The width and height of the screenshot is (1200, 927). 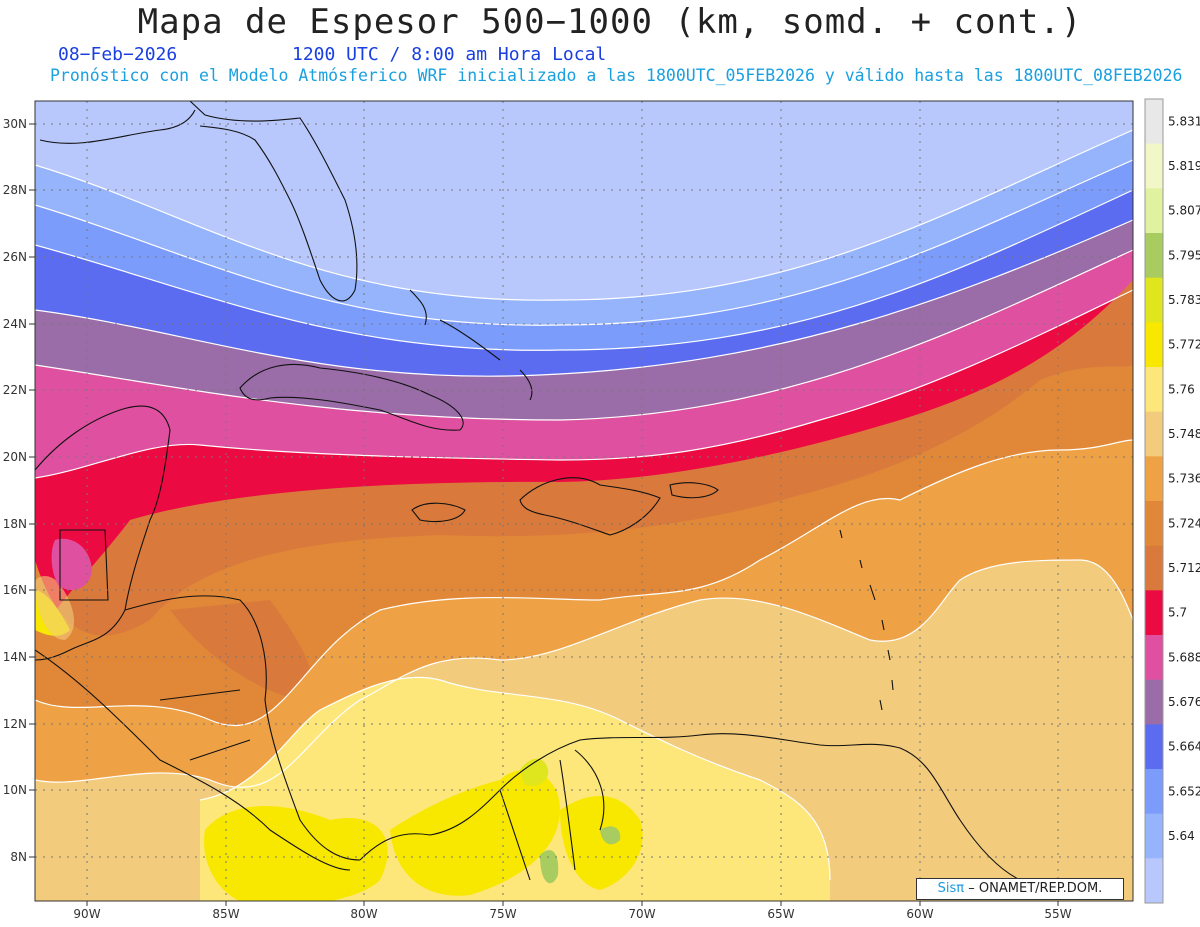 I want to click on colorbar-label: 5.688, so click(x=1184, y=657).